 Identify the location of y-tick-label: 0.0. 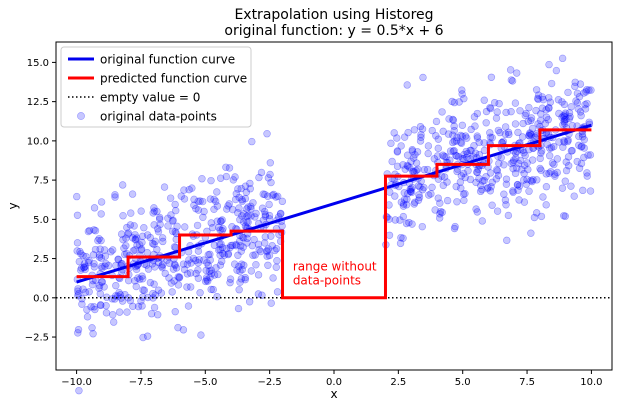
(41, 298).